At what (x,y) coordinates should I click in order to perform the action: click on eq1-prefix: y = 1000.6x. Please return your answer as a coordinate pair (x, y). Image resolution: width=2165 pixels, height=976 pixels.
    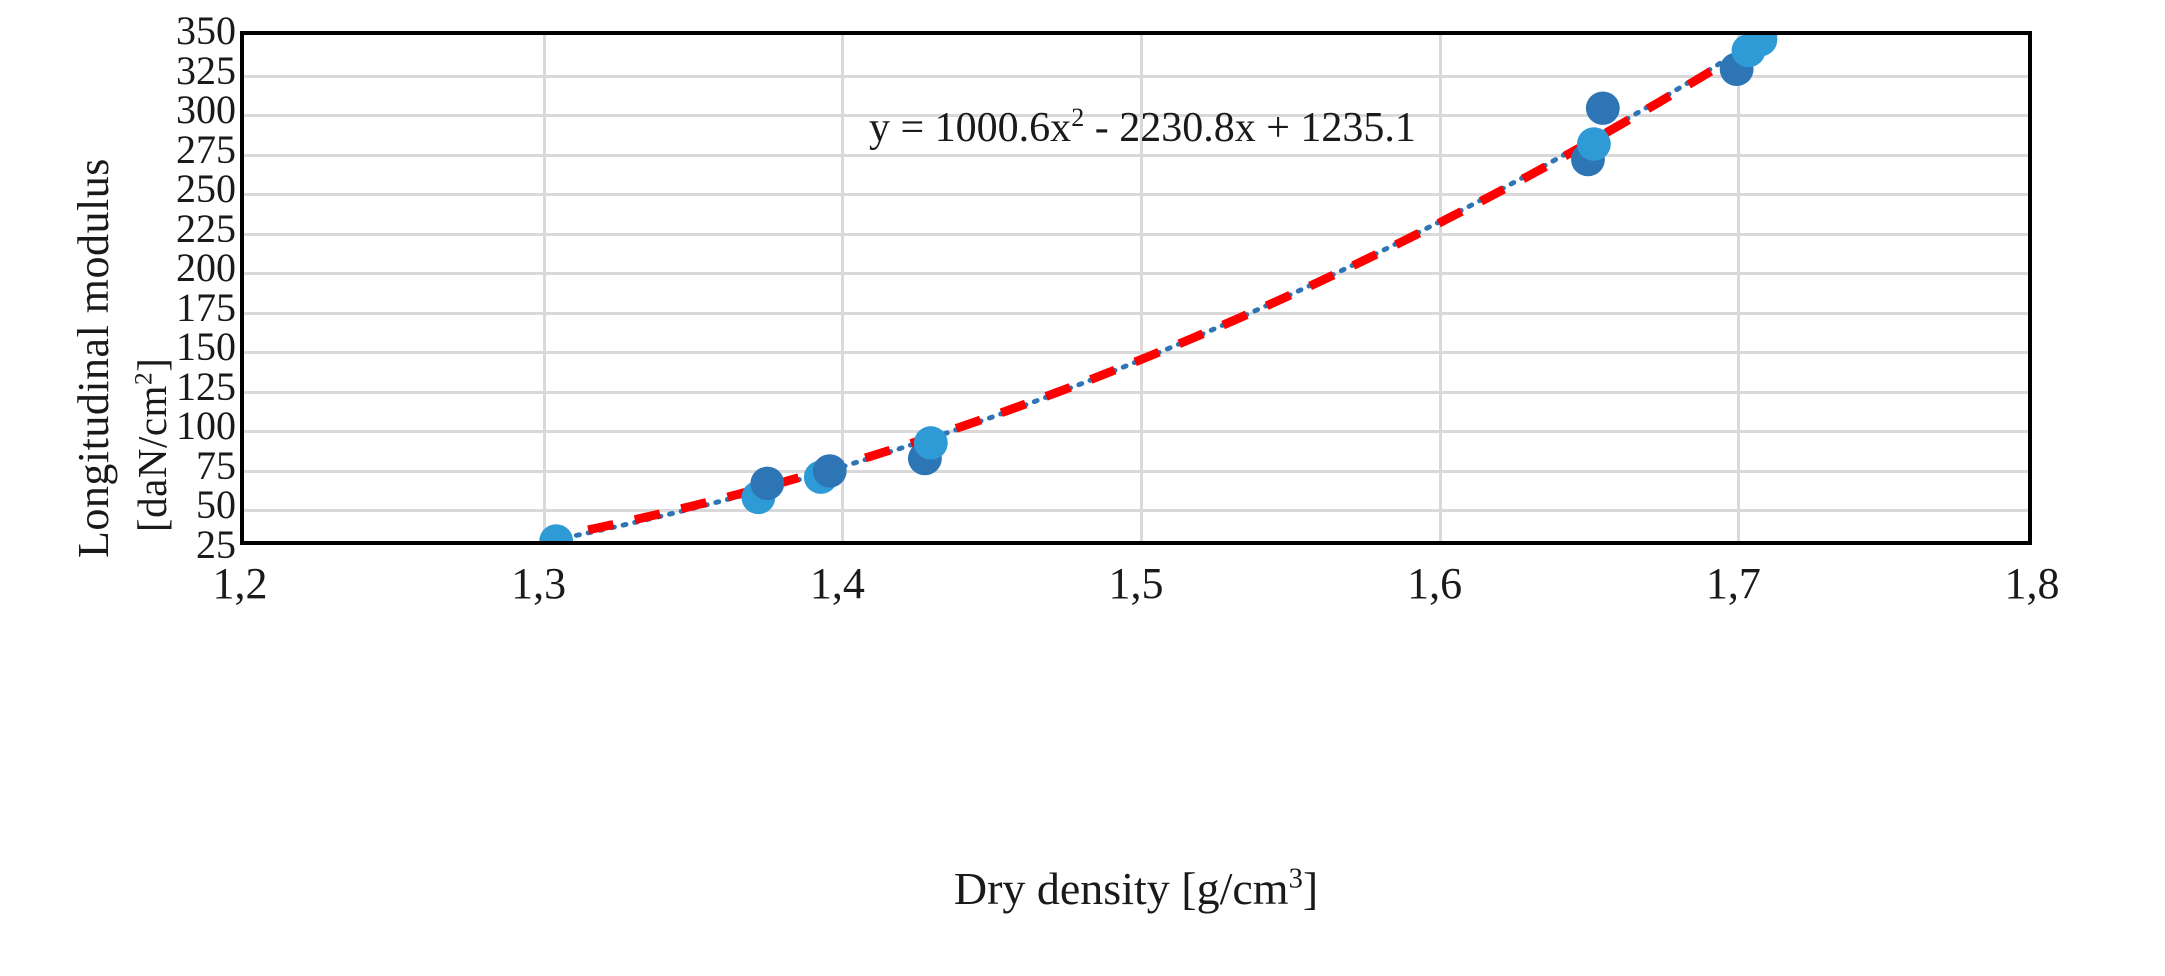
    Looking at the image, I should click on (970, 128).